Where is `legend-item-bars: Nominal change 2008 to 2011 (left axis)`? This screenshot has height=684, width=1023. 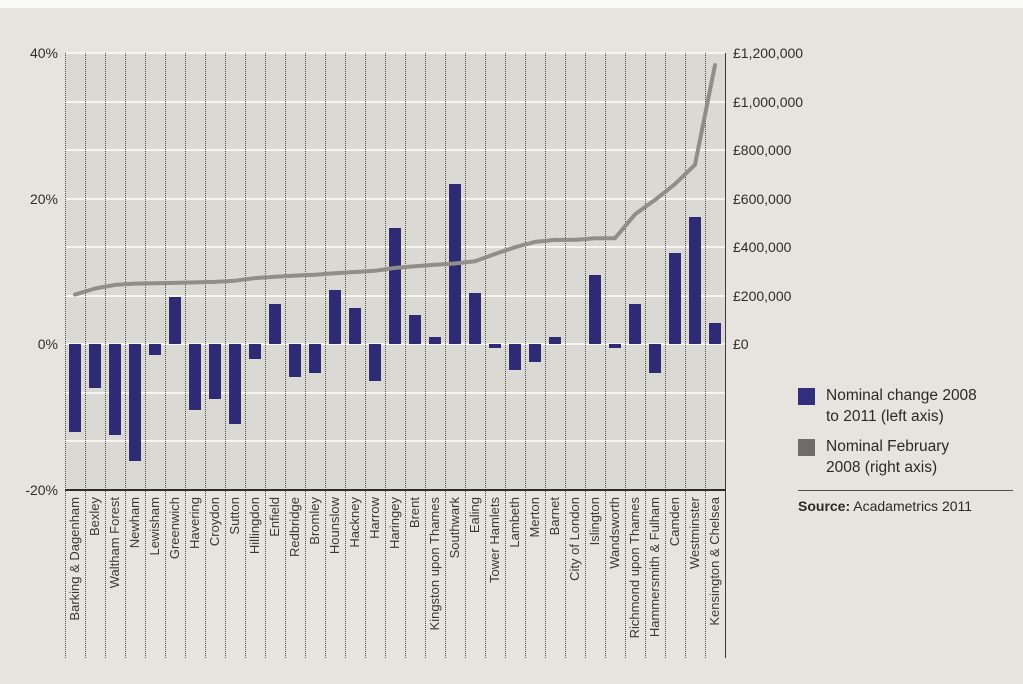 legend-item-bars: Nominal change 2008 to 2011 (left axis) is located at coordinates (907, 406).